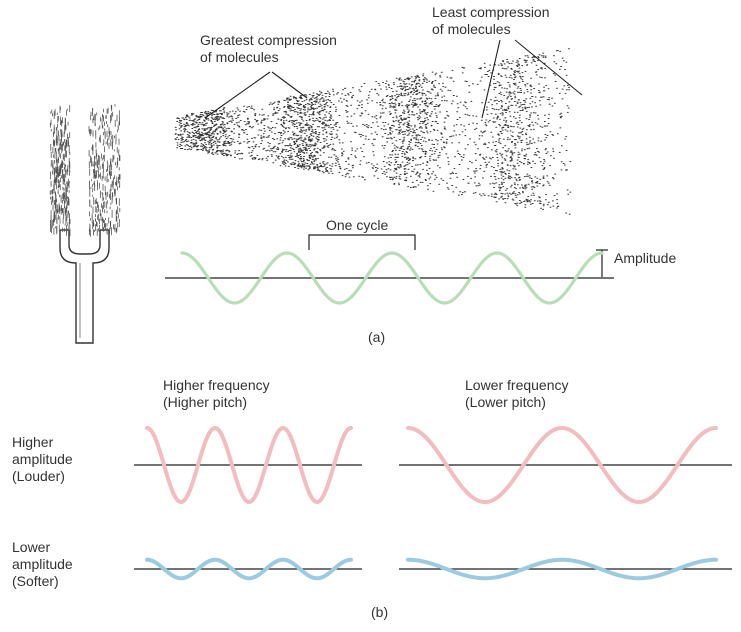 This screenshot has height=632, width=741. I want to click on wave-a, so click(392, 278).